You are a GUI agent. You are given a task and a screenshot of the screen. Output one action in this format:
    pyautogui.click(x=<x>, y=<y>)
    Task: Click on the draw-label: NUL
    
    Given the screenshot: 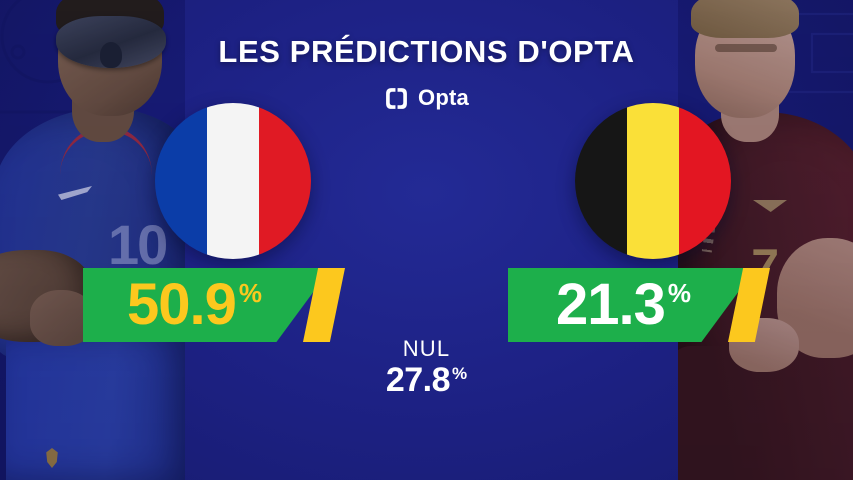 What is the action you would take?
    pyautogui.click(x=426, y=348)
    